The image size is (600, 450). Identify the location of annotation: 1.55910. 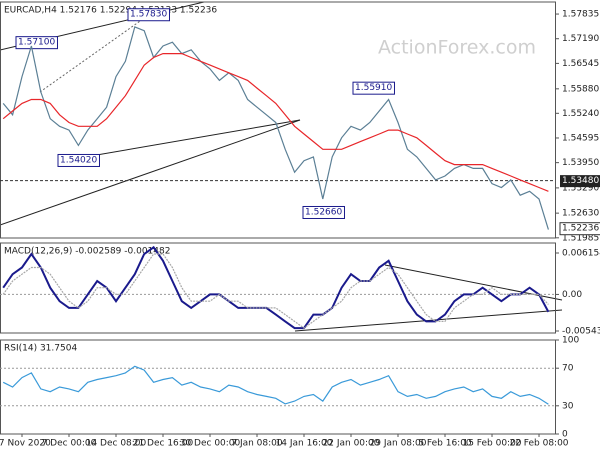
(373, 88).